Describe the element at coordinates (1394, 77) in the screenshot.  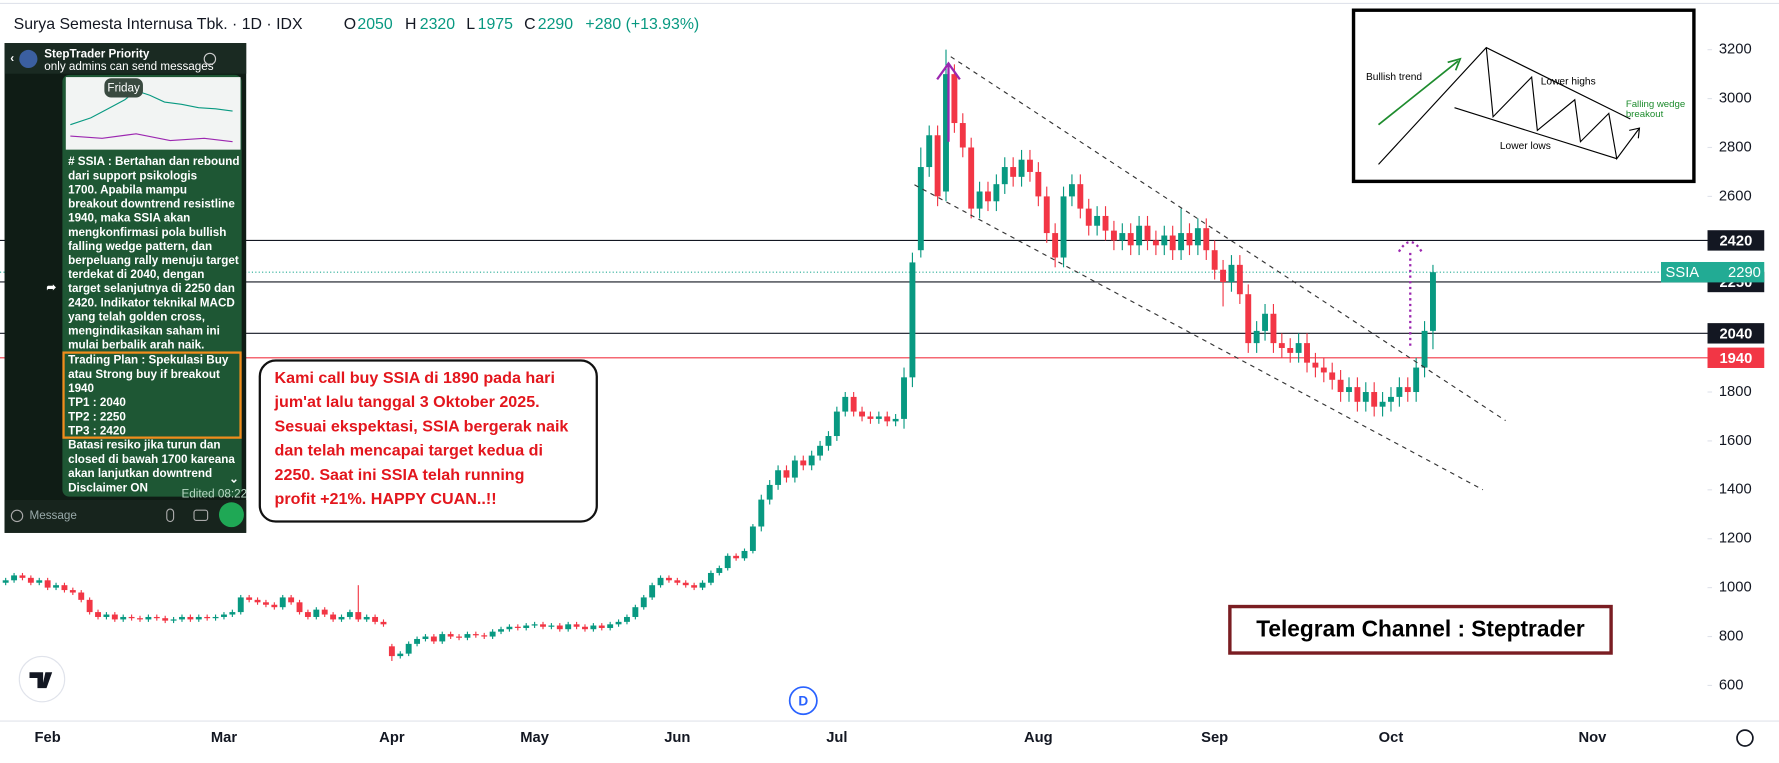
I see `wedge-label: Bullish trend` at that location.